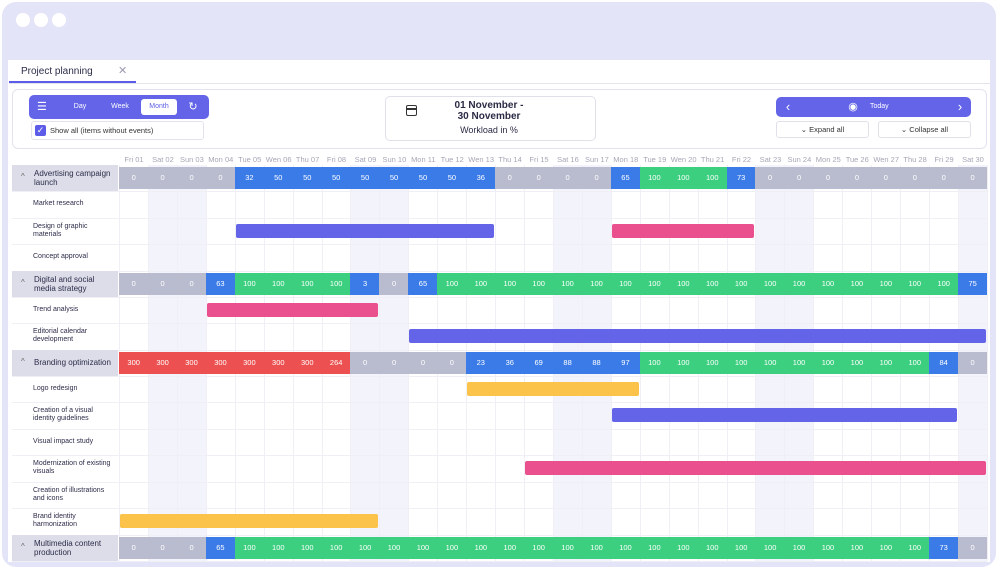 The image size is (1000, 571). Describe the element at coordinates (822, 129) in the screenshot. I see `expand-all-button: ⌄ Expand all` at that location.